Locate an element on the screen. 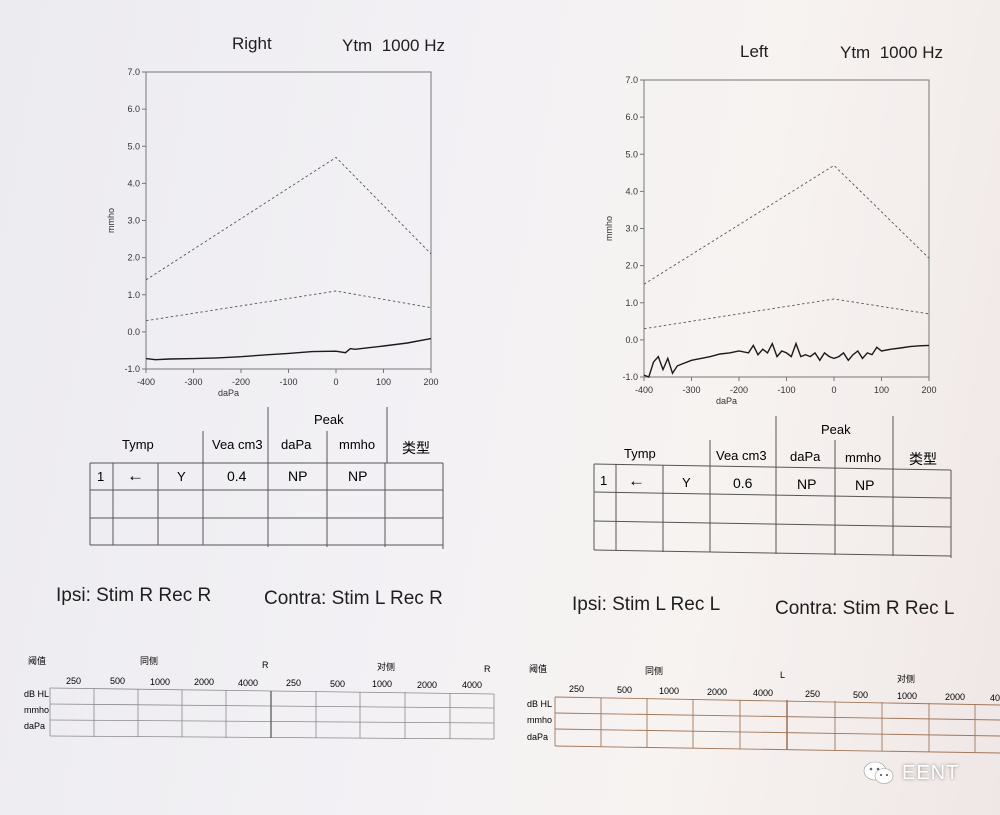 The image size is (1000, 815). left-chart-title: Left is located at coordinates (754, 51).